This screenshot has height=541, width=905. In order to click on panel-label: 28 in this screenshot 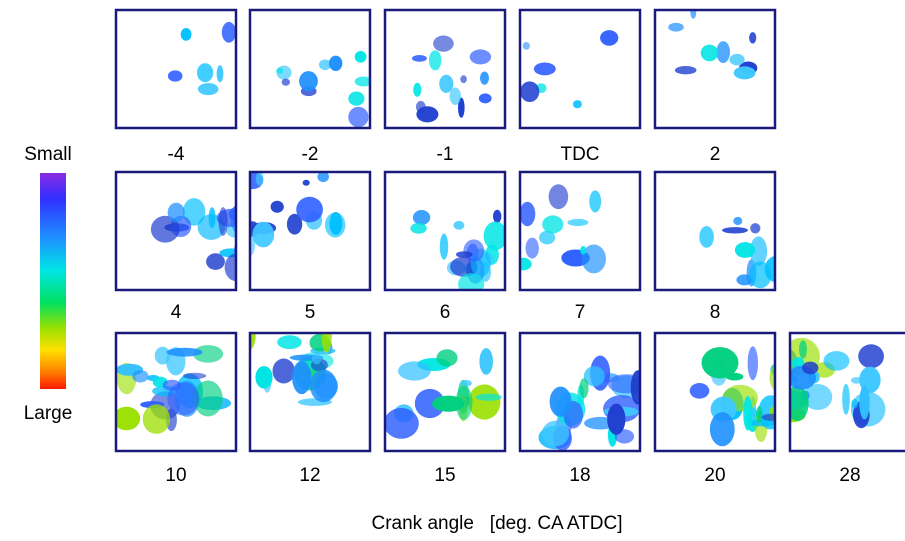, I will do `click(849, 475)`.